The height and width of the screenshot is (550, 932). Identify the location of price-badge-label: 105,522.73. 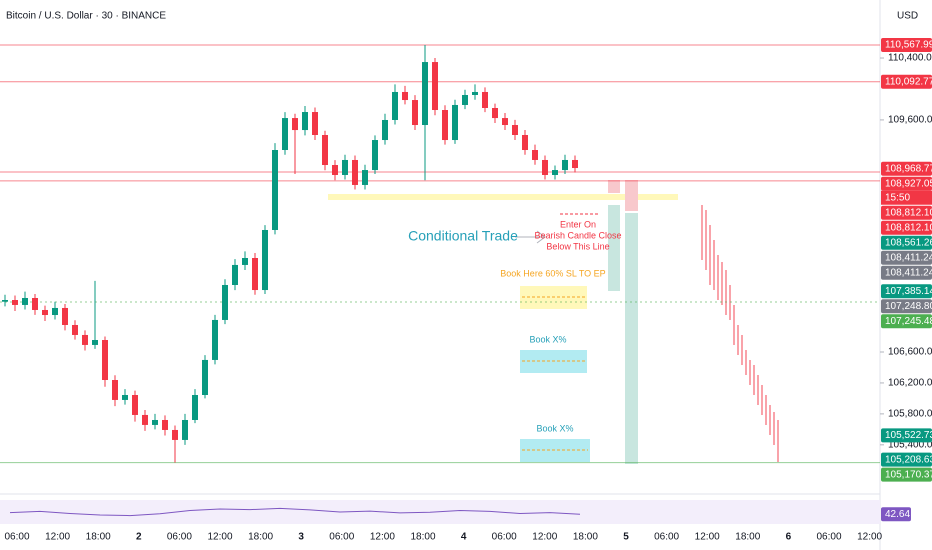
(908, 435).